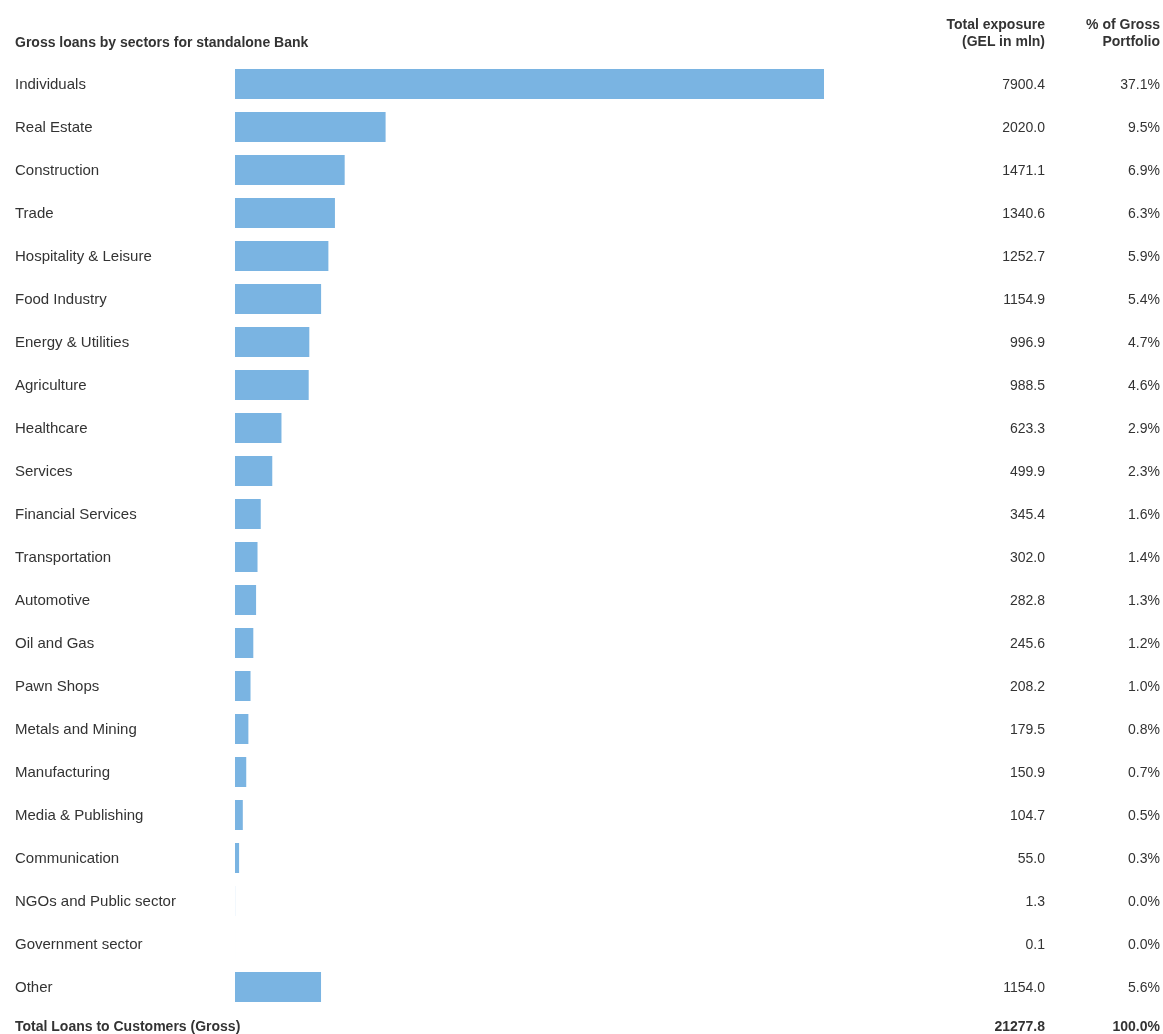 This screenshot has height=1034, width=1163. What do you see at coordinates (1027, 686) in the screenshot?
I see `data-label: 208.2` at bounding box center [1027, 686].